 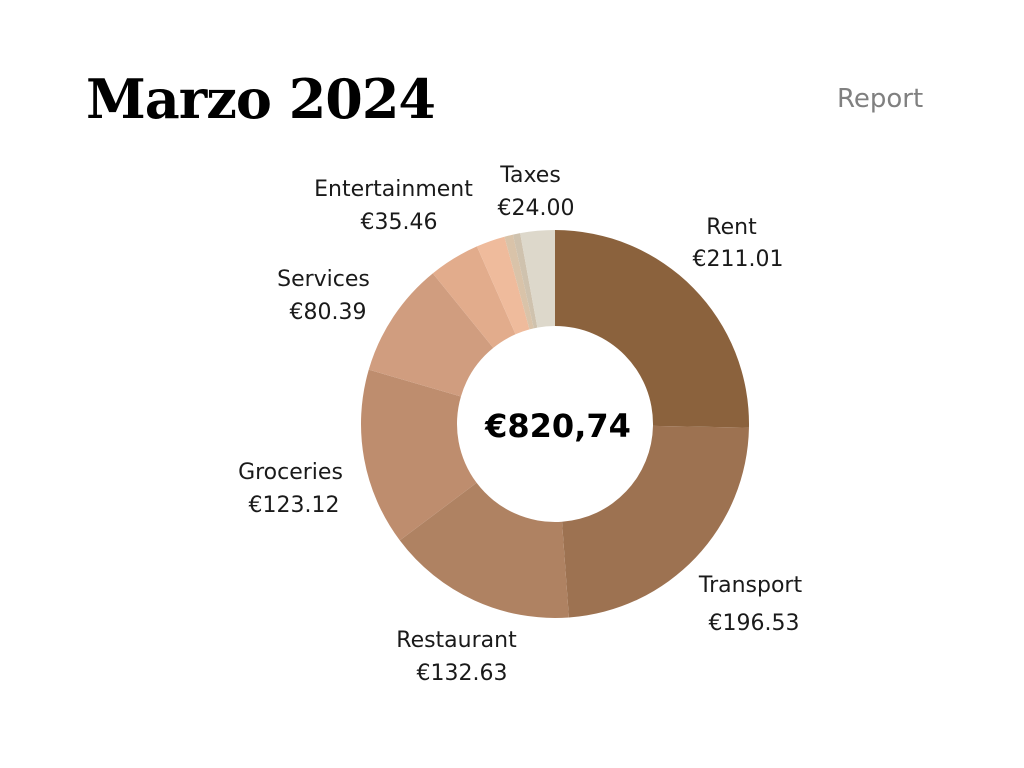 What do you see at coordinates (536, 192) in the screenshot?
I see `label-taxes: Taxes €24.00` at bounding box center [536, 192].